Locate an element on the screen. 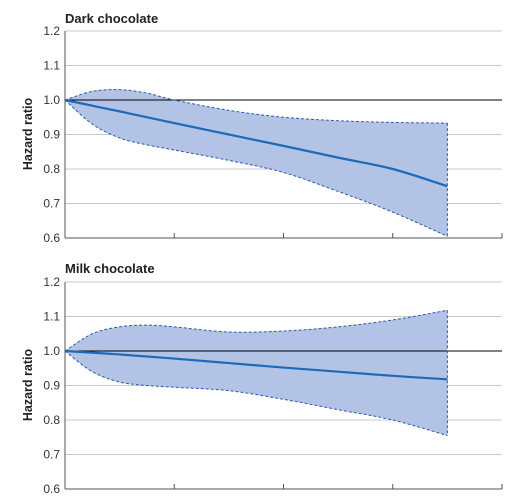  panel-title: Dark chocolate is located at coordinates (111, 18).